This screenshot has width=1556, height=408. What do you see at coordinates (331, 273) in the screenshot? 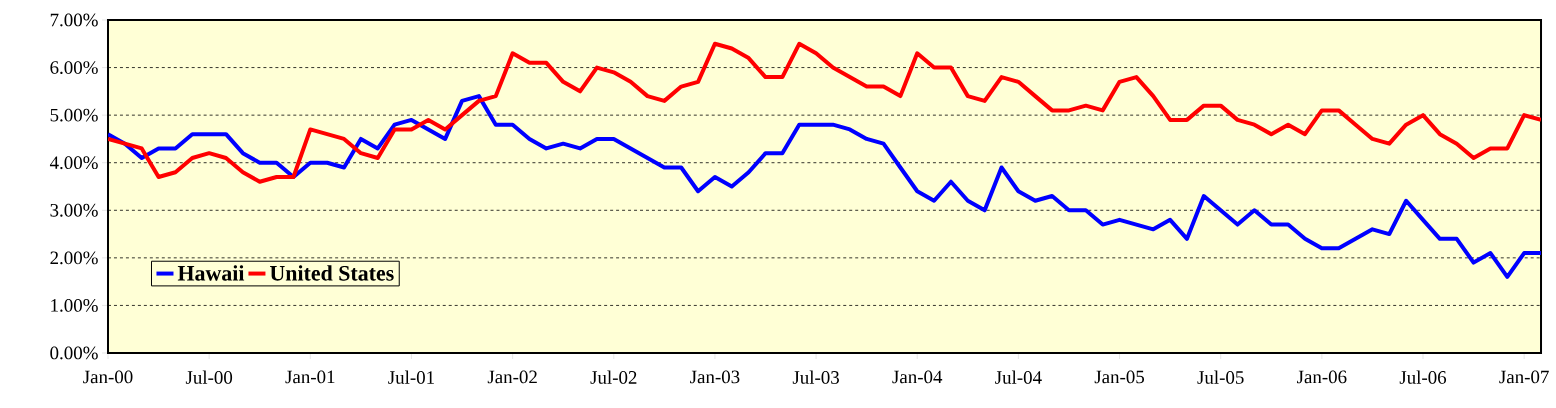
I see `legend-label: United States` at bounding box center [331, 273].